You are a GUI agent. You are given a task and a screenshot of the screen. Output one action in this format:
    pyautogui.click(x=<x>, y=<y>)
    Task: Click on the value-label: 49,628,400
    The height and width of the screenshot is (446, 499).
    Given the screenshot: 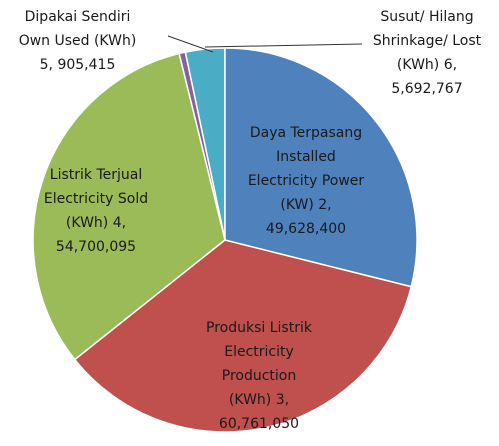 What is the action you would take?
    pyautogui.click(x=306, y=229)
    